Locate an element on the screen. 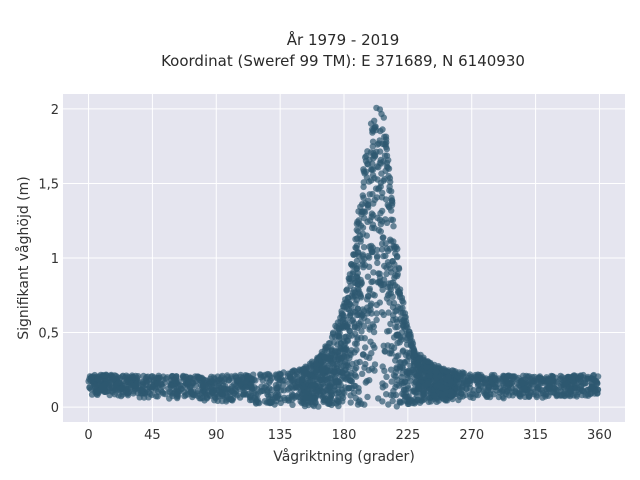 The width and height of the screenshot is (640, 480). x-tick-label: 360 is located at coordinates (599, 435).